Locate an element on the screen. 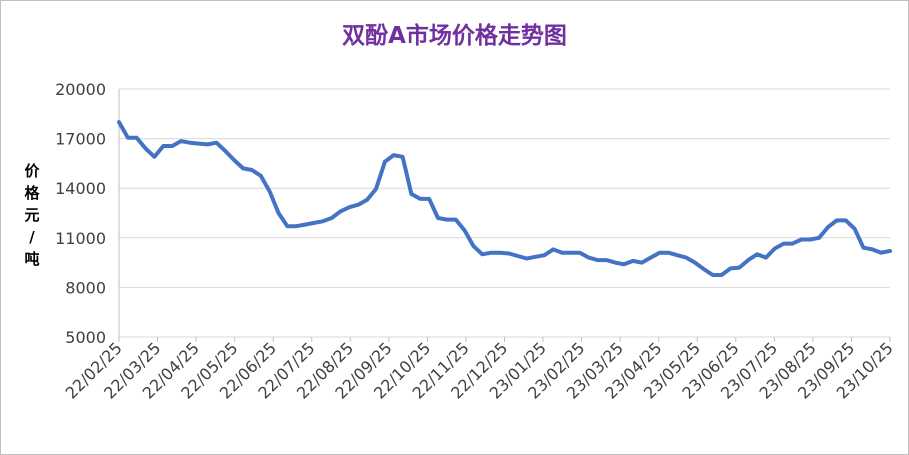 The image size is (909, 455). y-tick-label: 5000 is located at coordinates (85, 337).